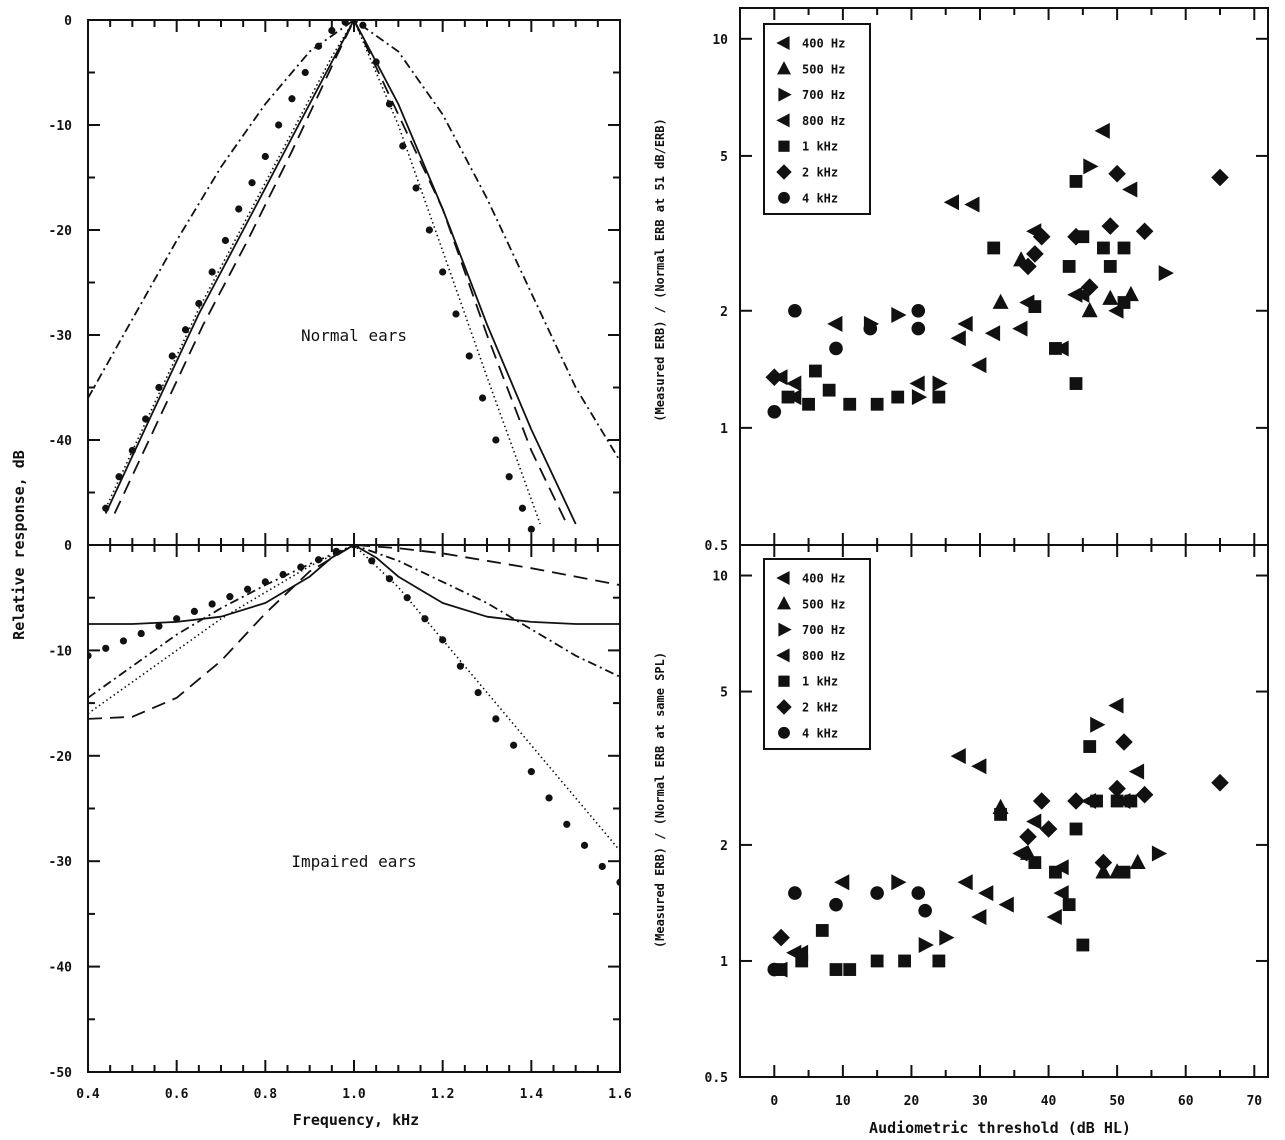  Describe the element at coordinates (354, 585) in the screenshot. I see `series-line-solid` at that location.